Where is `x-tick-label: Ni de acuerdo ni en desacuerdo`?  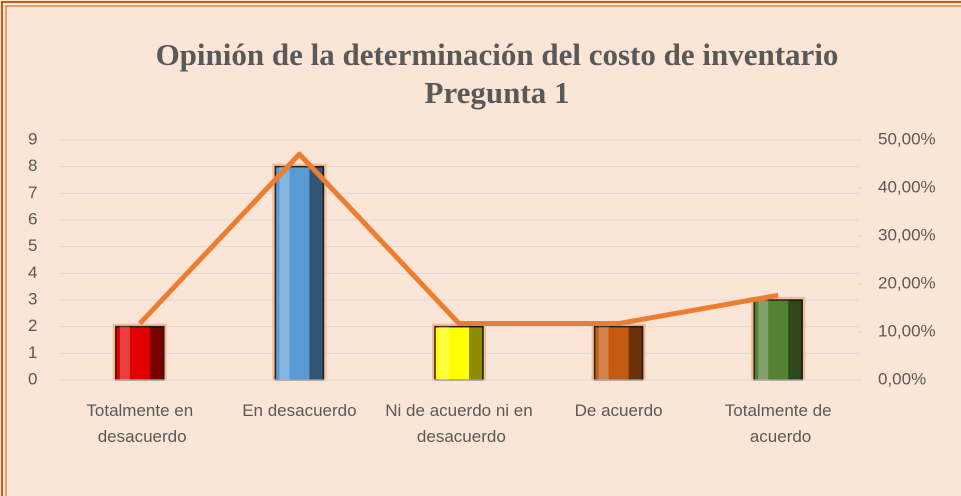 x-tick-label: Ni de acuerdo ni en desacuerdo is located at coordinates (458, 423).